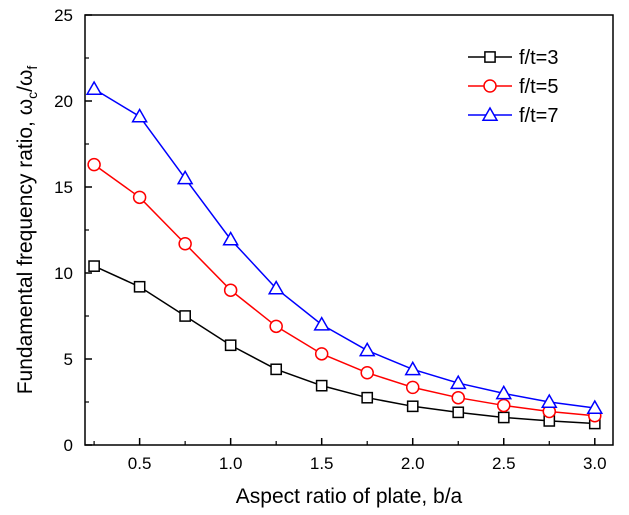  What do you see at coordinates (25, 107) in the screenshot?
I see `y-axis-label-num-symbol: ω` at bounding box center [25, 107].